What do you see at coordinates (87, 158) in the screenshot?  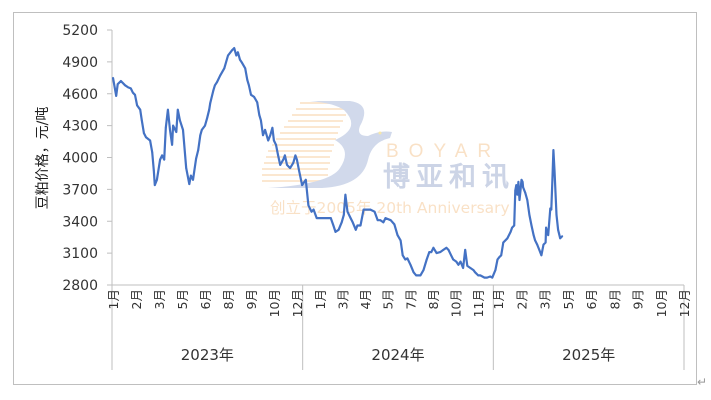 I see `y-axis: 2800 3100 3400 3700 4000 4300 4600 4900 5200` at bounding box center [87, 158].